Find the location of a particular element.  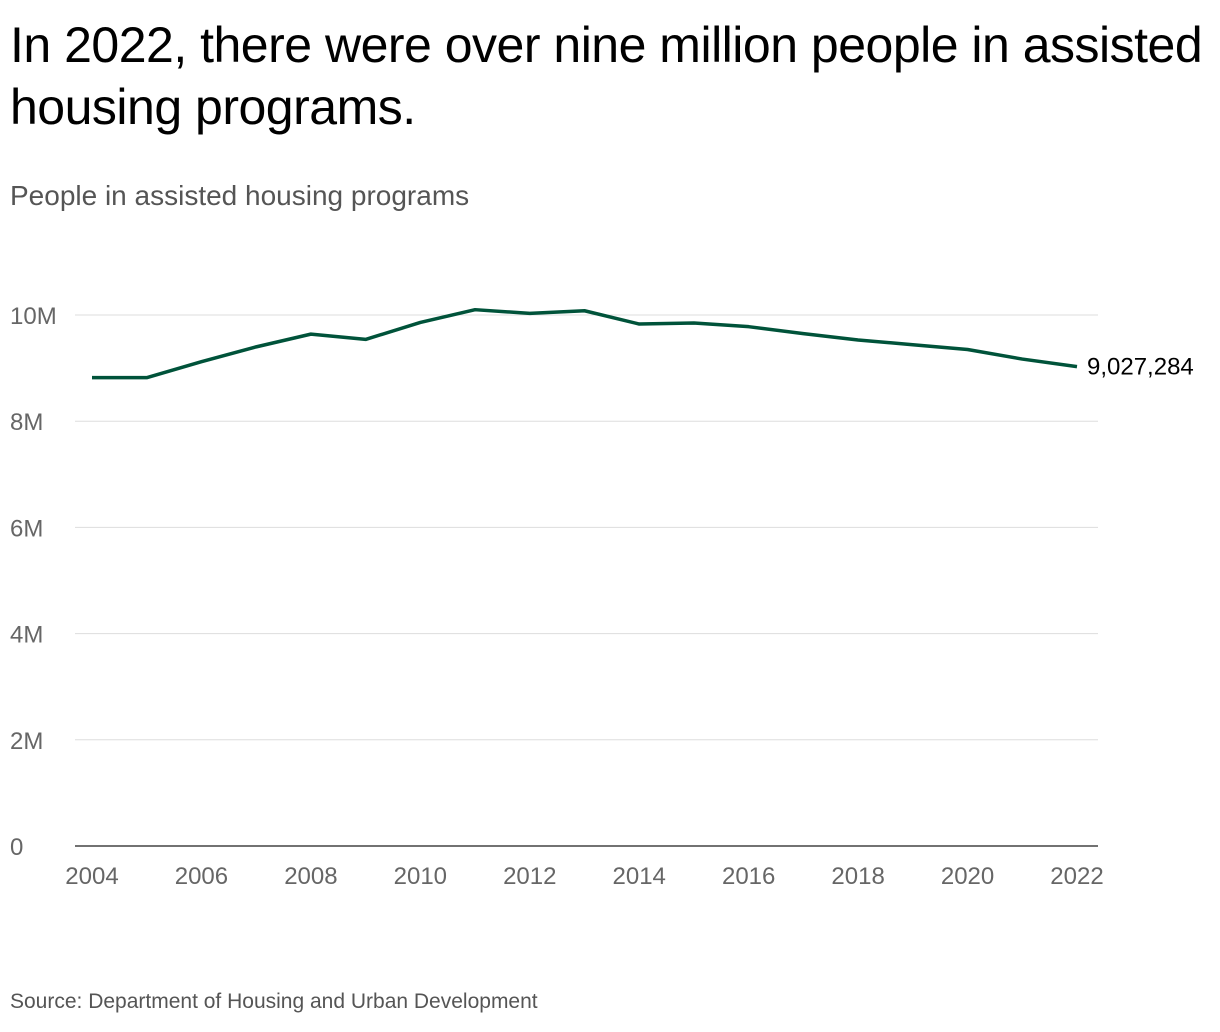

end-value-label: 9,027,284 is located at coordinates (1140, 367).